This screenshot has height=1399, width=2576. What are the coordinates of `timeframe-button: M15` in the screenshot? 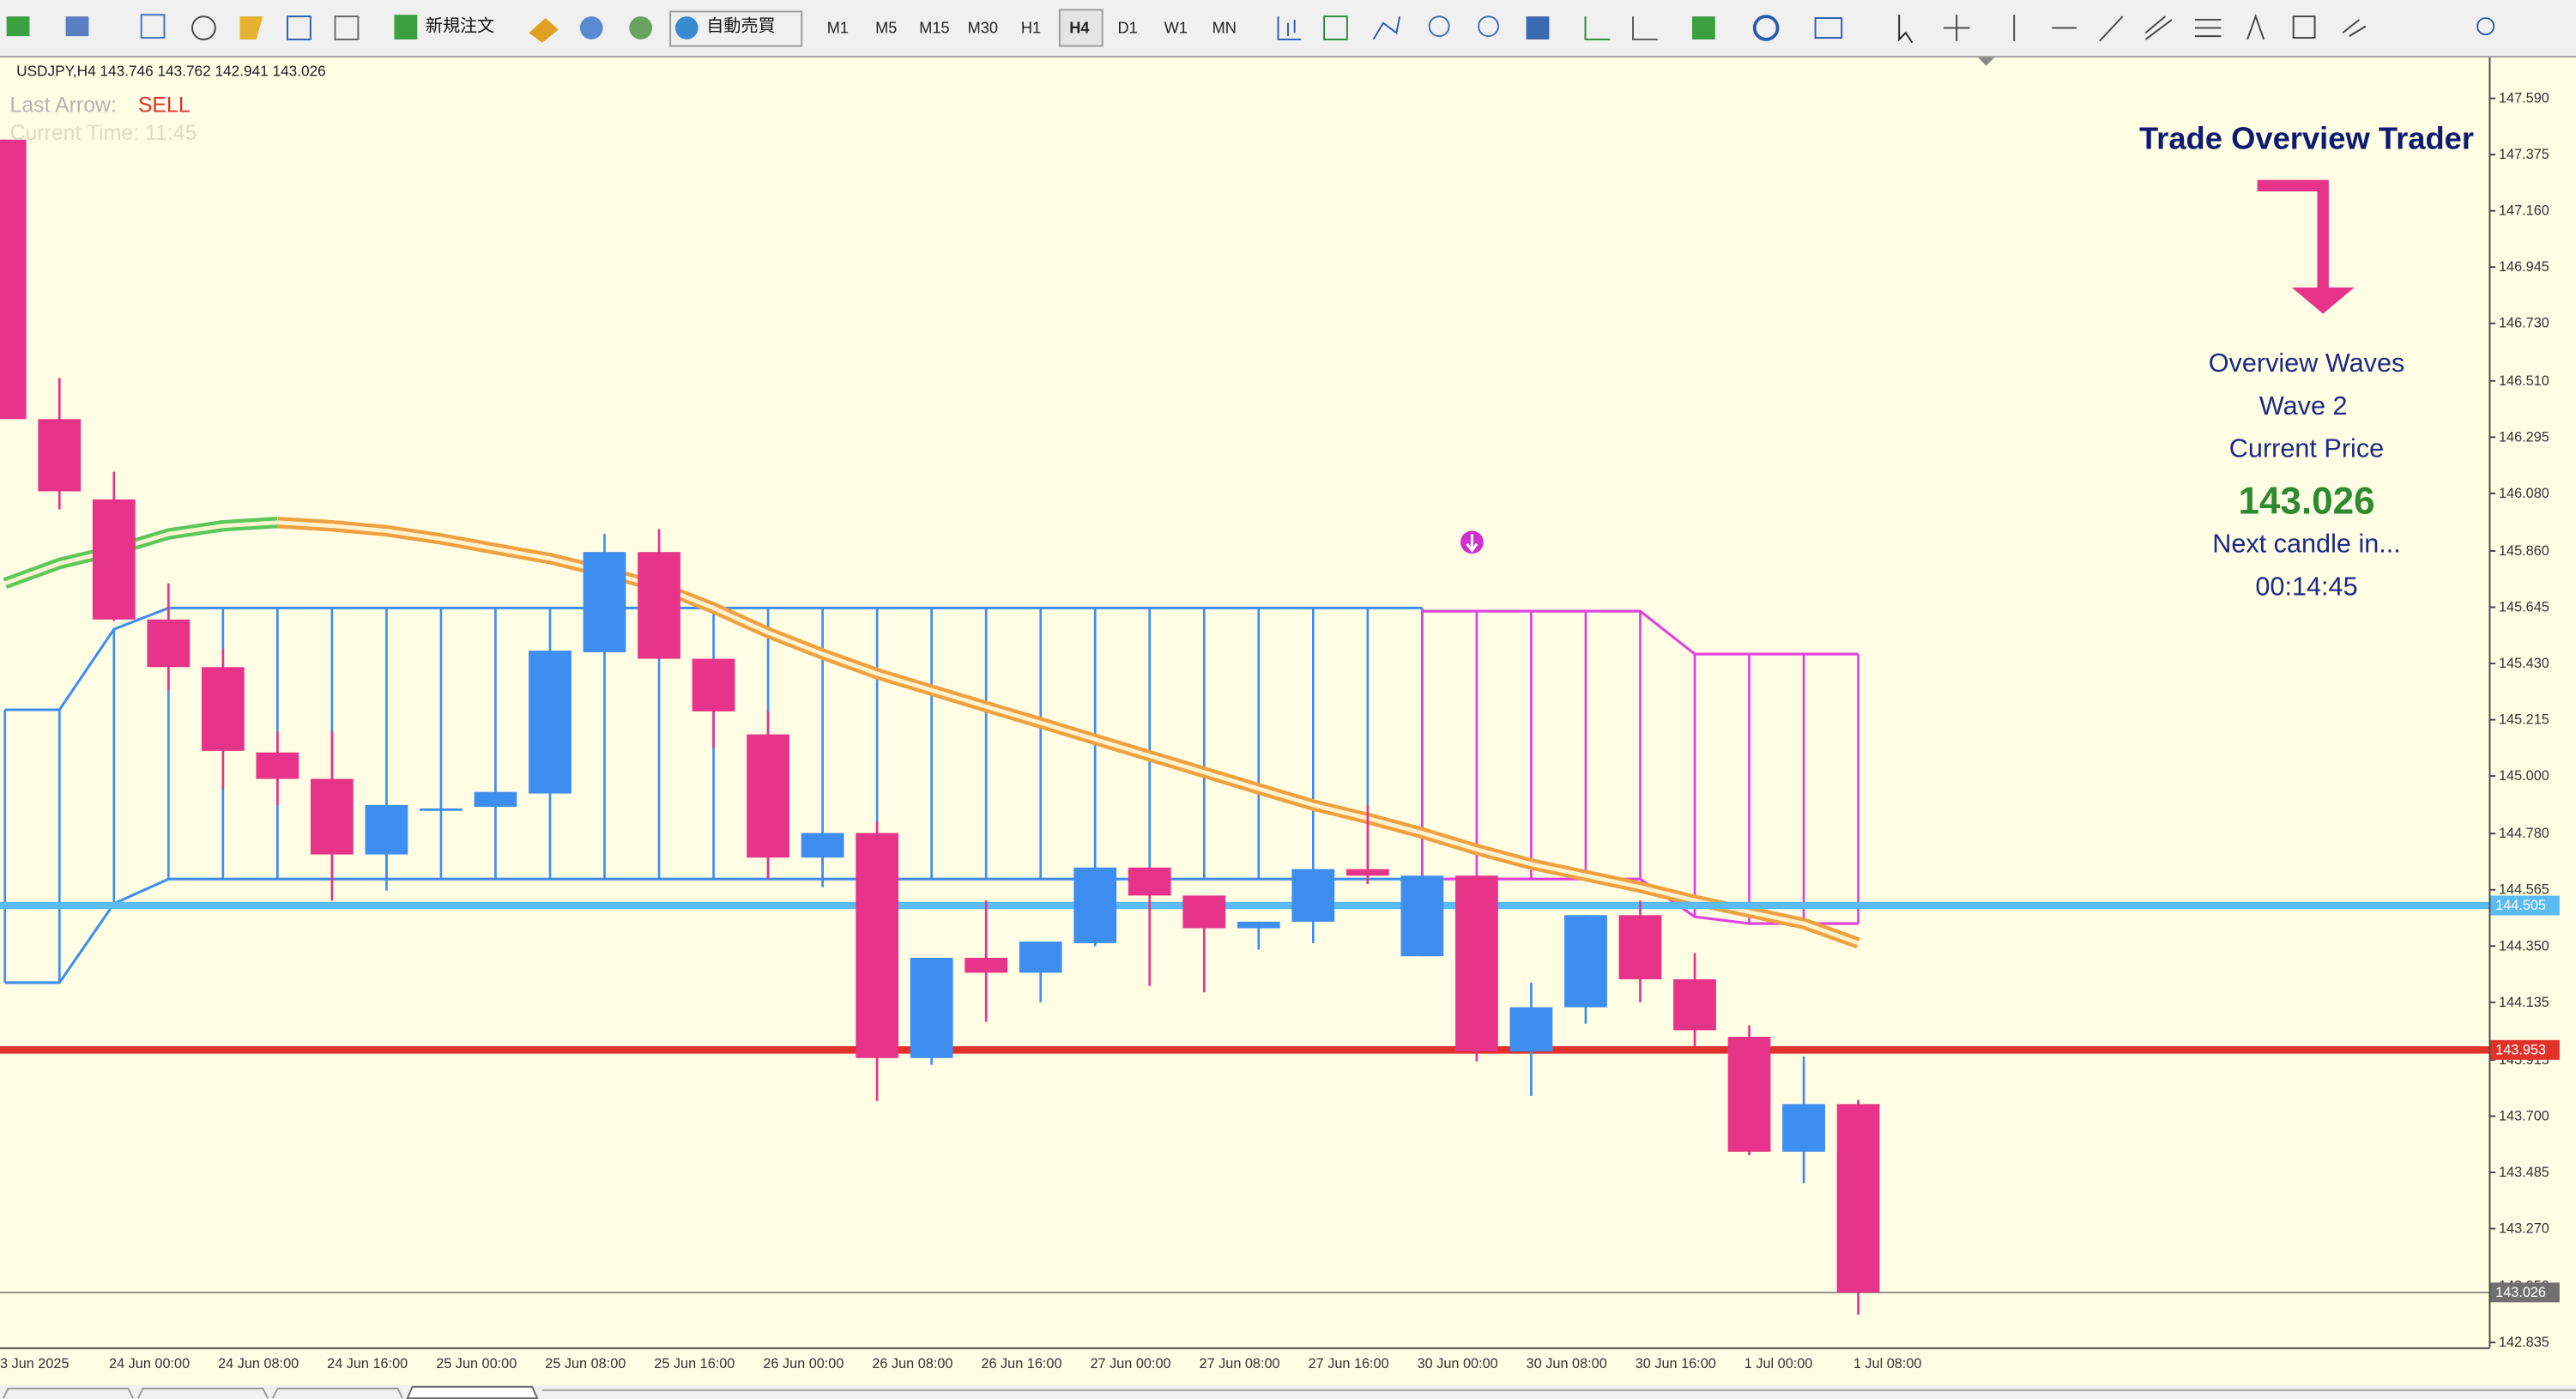 It's located at (934, 28).